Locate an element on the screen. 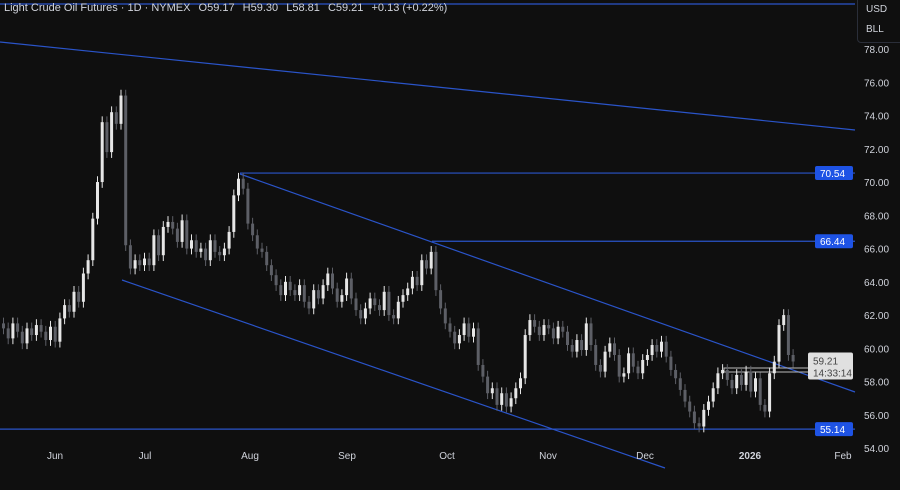 This screenshot has width=900, height=490. axis-unit-selector: USD BLL is located at coordinates (878, 21).